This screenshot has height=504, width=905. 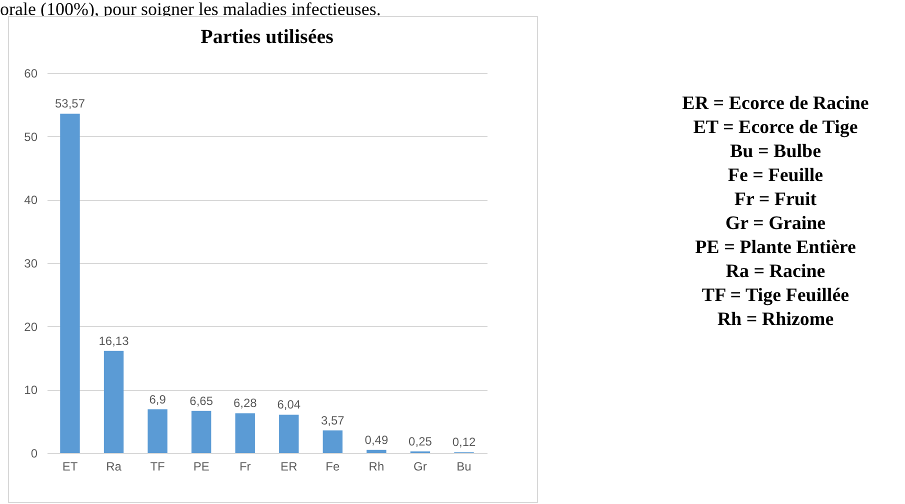 I want to click on x-tick-label: Fr, so click(x=245, y=467).